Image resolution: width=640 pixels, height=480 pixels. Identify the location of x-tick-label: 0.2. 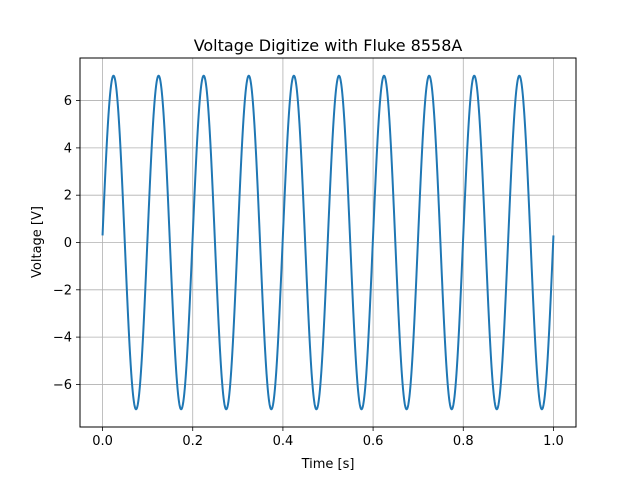
(192, 441).